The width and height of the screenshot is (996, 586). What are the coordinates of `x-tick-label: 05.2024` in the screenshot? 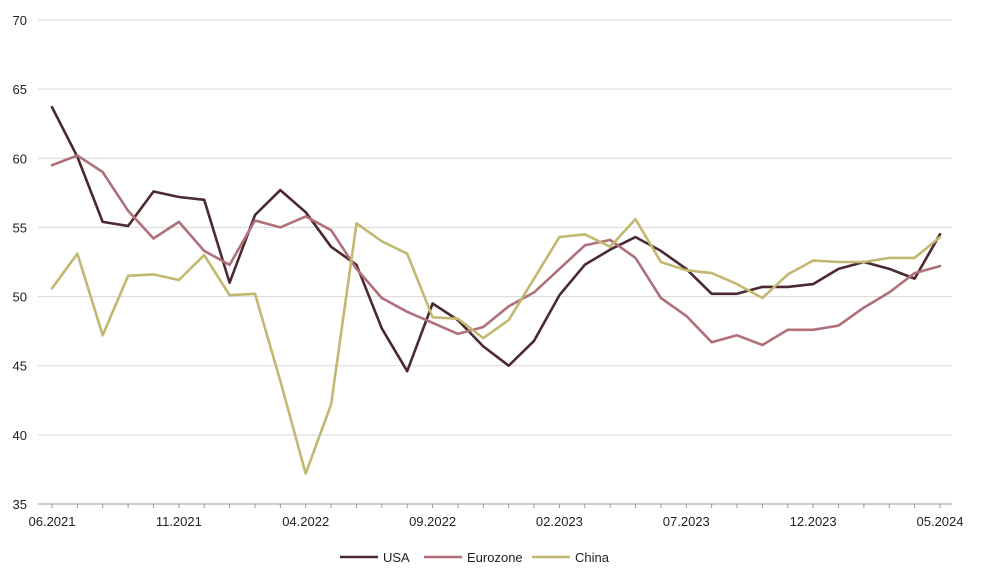 It's located at (940, 521).